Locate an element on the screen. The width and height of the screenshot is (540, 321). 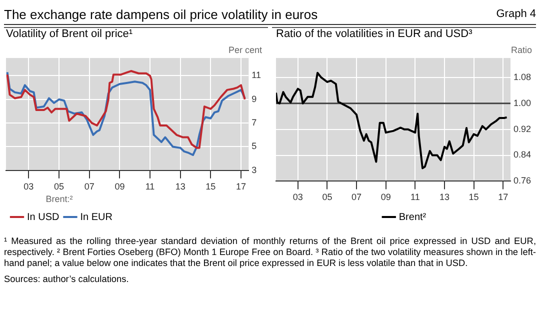
y-tick-label: 0.92 is located at coordinates (522, 129).